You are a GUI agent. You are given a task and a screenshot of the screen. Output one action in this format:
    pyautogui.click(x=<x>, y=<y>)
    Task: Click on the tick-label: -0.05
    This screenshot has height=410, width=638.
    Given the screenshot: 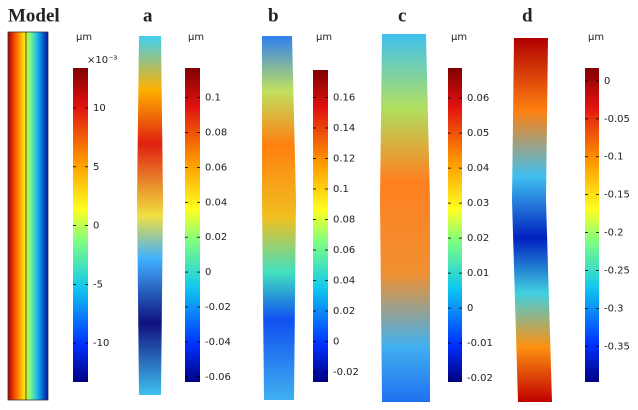 What is the action you would take?
    pyautogui.click(x=617, y=119)
    